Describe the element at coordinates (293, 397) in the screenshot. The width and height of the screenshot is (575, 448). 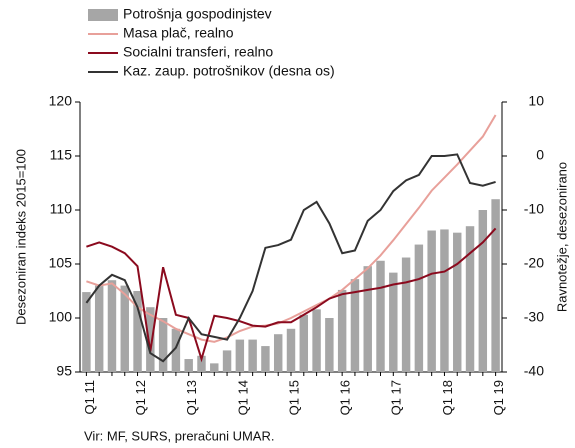
I see `x-tick-label: Q1 15` at that location.